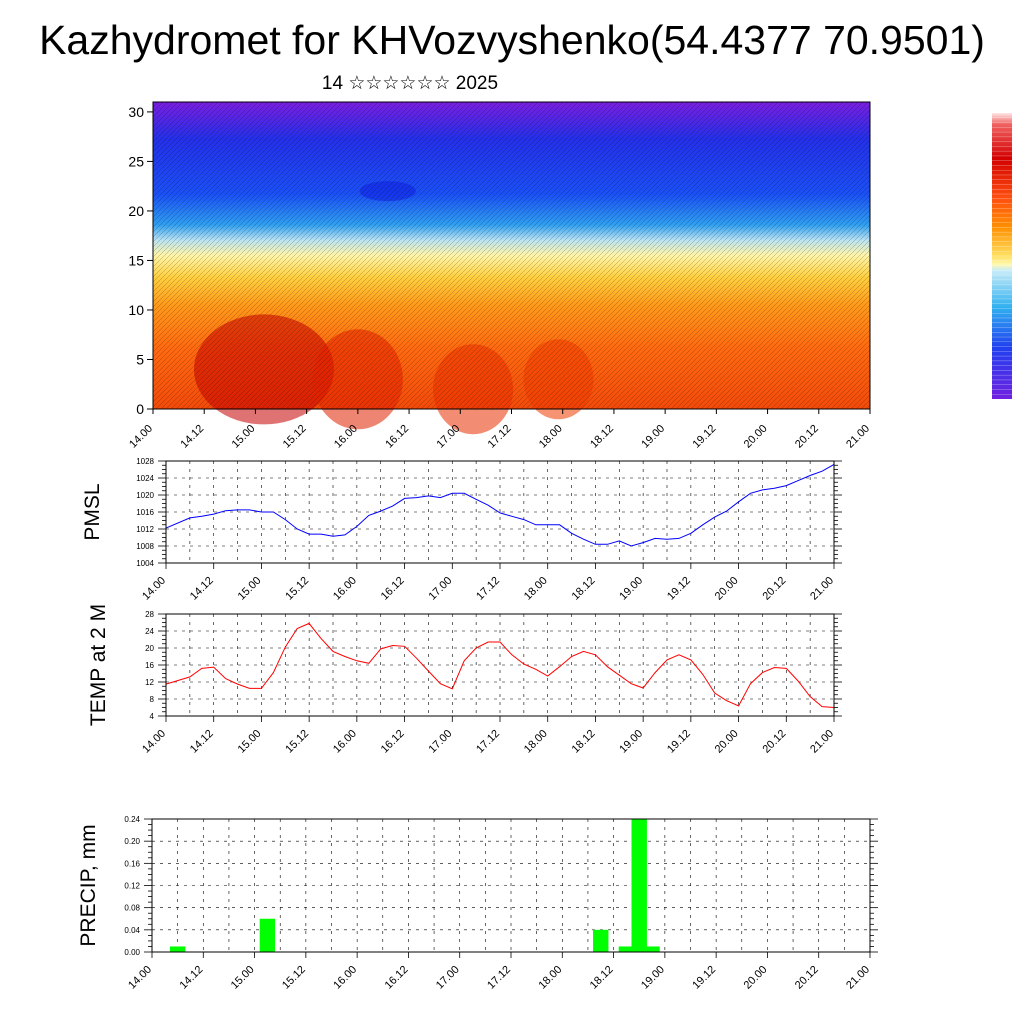 This screenshot has height=1024, width=1024. I want to click on y-tick-label: 1012, so click(145, 529).